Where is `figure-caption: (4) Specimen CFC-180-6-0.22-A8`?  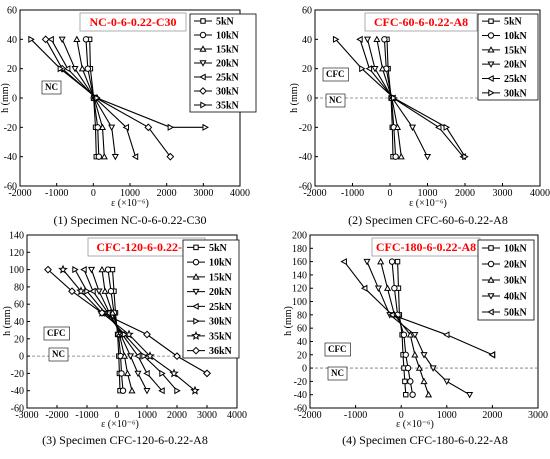
figure-caption: (4) Specimen CFC-180-6-0.22-A8 is located at coordinates (425, 440).